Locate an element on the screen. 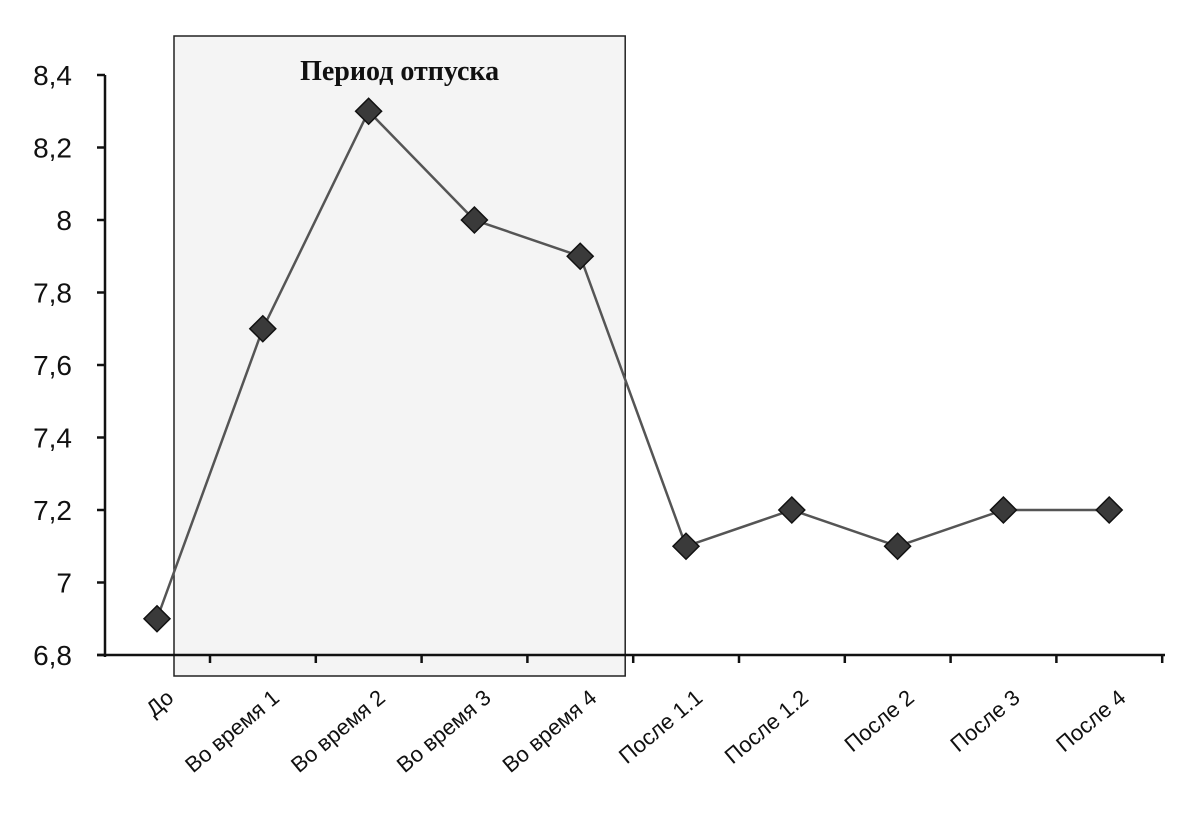  y-tick-label: 7,6 is located at coordinates (52, 365).